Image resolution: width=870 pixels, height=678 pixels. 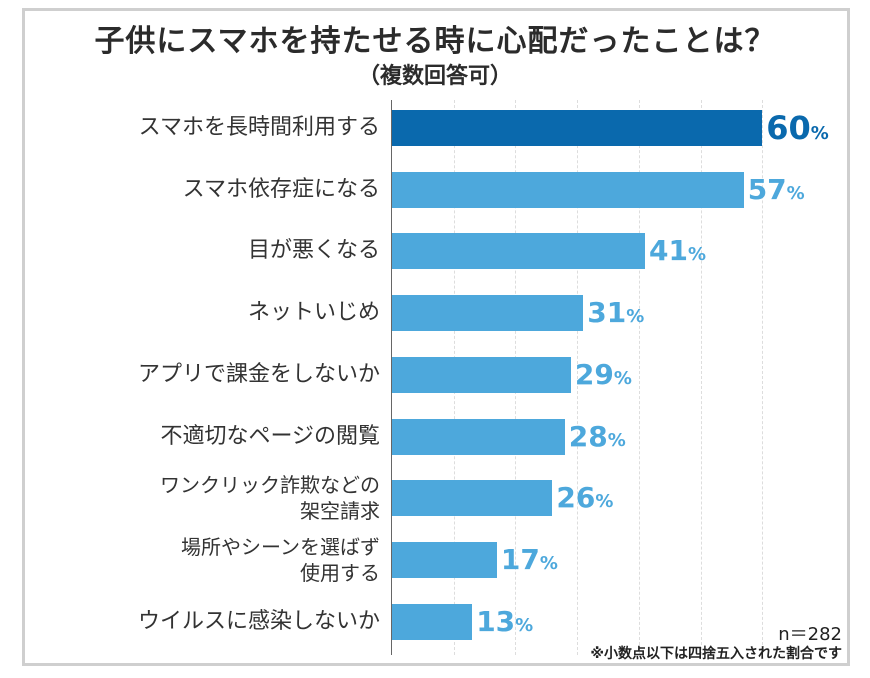 I want to click on category-label: スマホ依存症になる, so click(x=281, y=189).